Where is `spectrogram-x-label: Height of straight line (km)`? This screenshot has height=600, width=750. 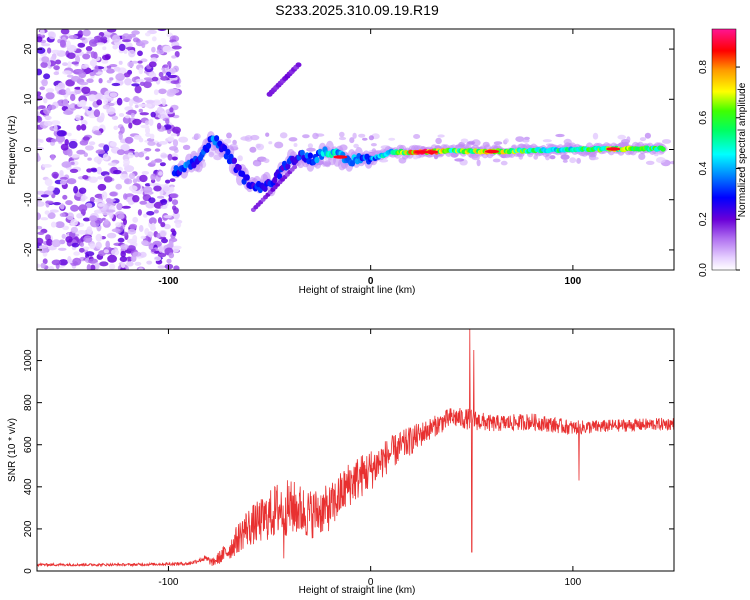
spectrogram-x-label: Height of straight line (km) is located at coordinates (357, 290).